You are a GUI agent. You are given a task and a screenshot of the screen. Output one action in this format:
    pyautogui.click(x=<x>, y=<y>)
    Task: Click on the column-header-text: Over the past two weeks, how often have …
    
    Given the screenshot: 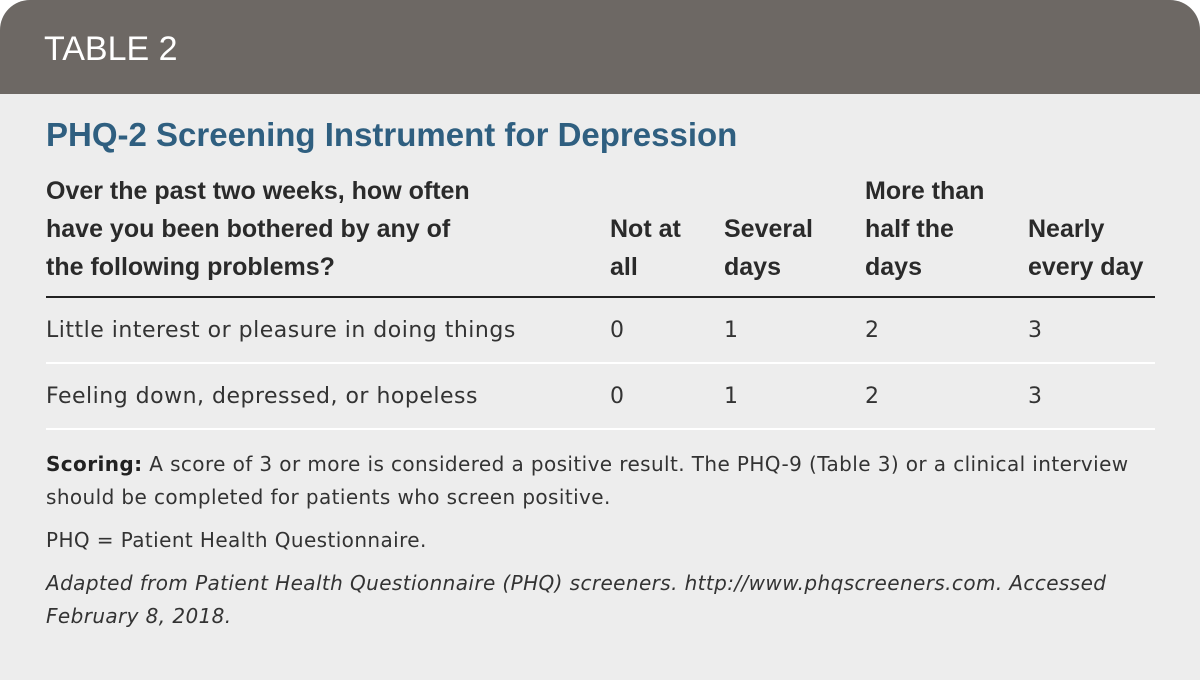 What is the action you would take?
    pyautogui.click(x=258, y=229)
    